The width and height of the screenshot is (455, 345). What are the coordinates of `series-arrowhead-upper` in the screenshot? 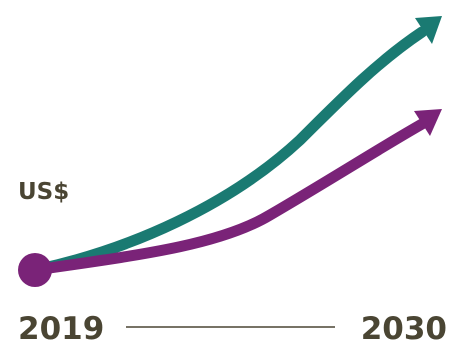 It's located at (428, 30).